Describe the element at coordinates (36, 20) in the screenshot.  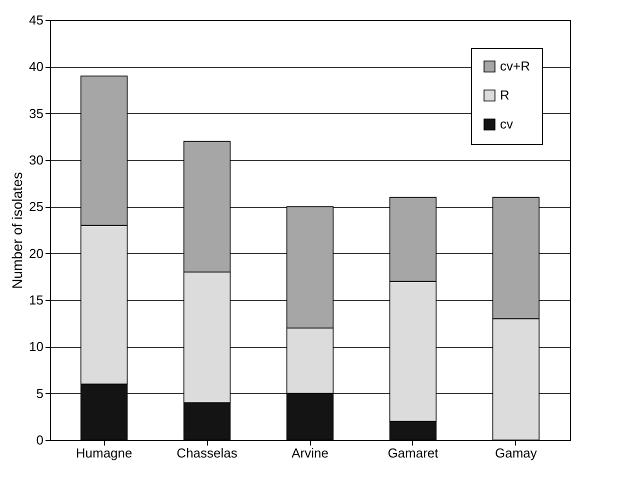
I see `y-tick-label: 45` at that location.